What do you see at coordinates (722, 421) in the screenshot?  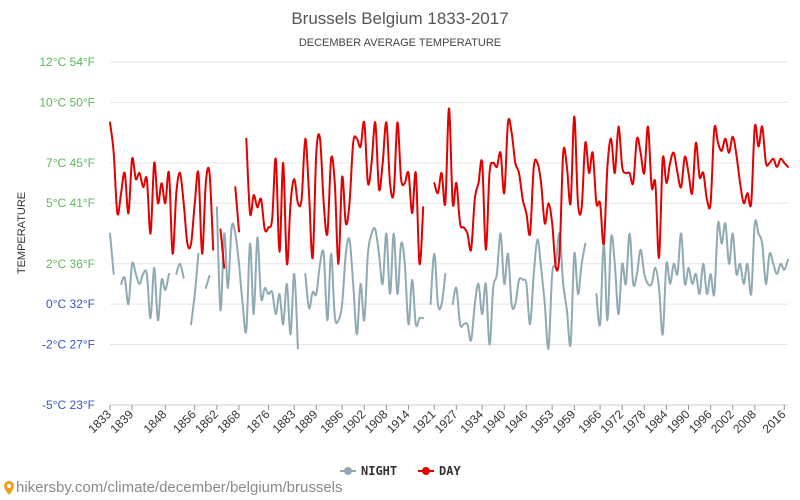 I see `x-tick-label: 2002` at bounding box center [722, 421].